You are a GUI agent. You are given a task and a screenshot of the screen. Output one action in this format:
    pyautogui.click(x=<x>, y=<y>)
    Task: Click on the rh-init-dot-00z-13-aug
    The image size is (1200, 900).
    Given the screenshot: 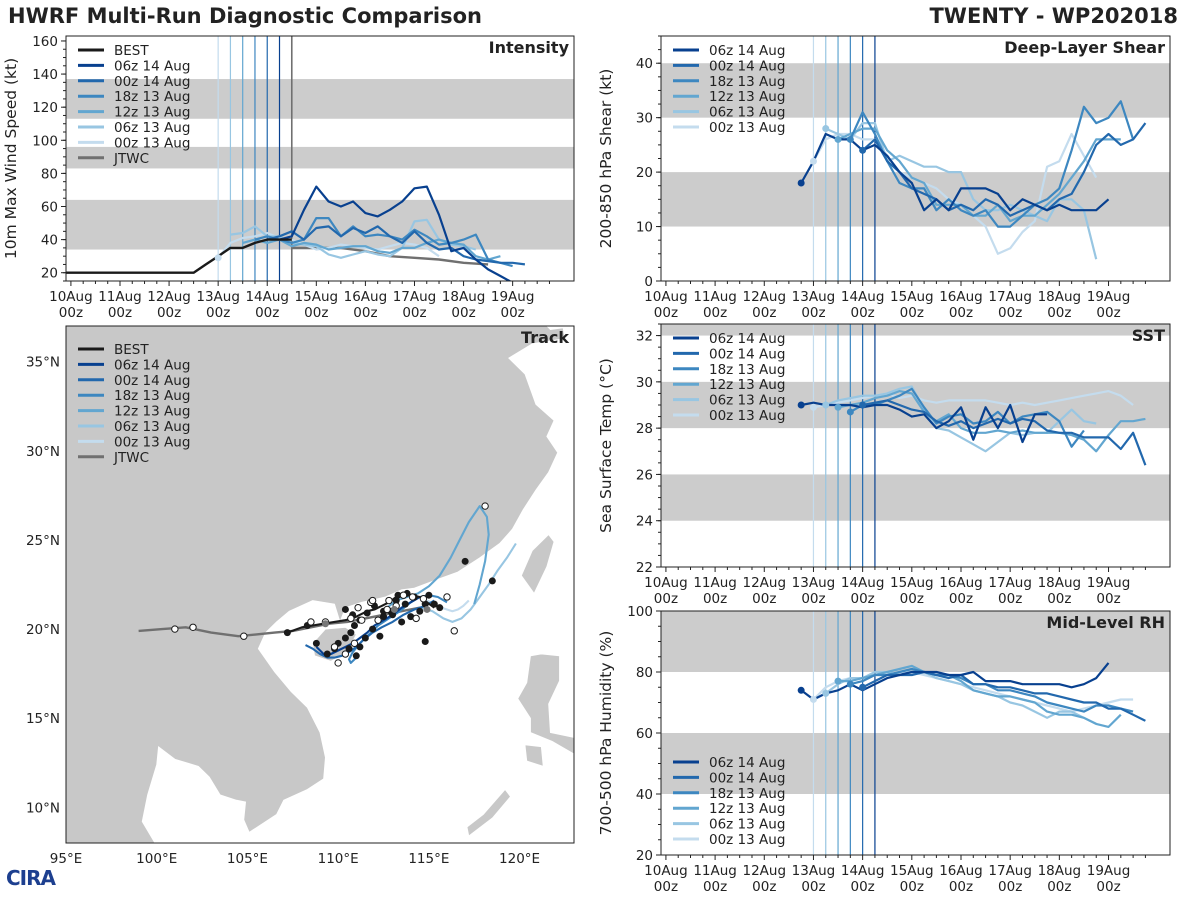 What is the action you would take?
    pyautogui.click(x=813, y=699)
    